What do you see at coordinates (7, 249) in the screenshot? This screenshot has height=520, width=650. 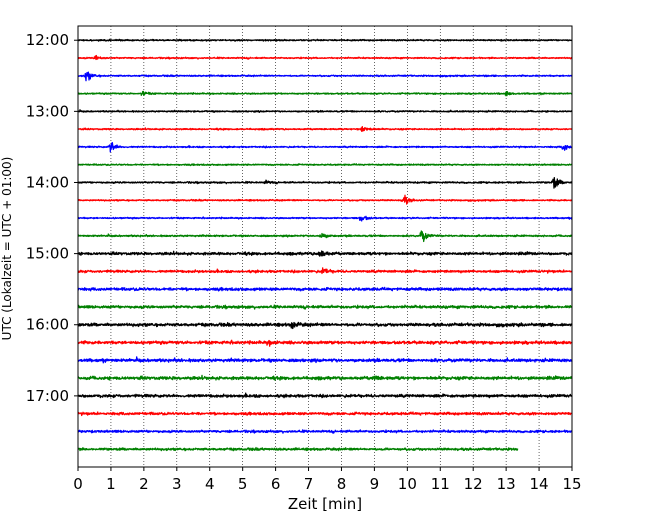 I see `y-axis-label: UTC (Lokalzeit = UTC + 01:00)` at bounding box center [7, 249].